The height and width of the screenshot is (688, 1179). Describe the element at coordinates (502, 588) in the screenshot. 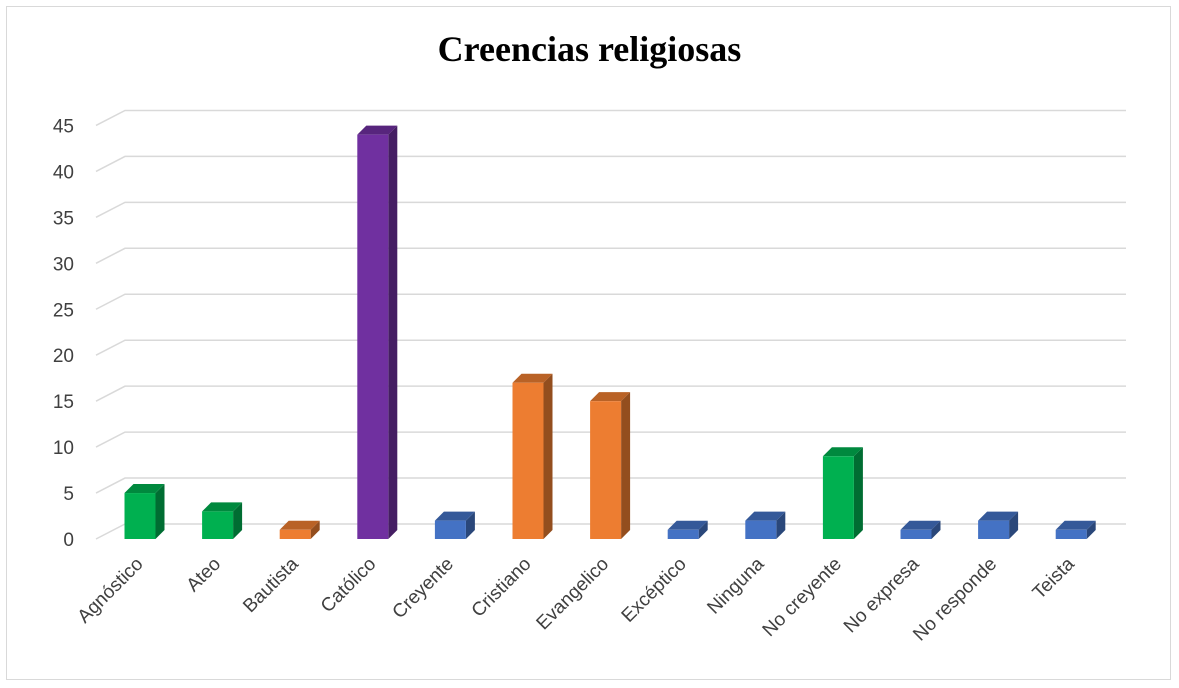

I see `x-tick-label: Cristiano` at that location.